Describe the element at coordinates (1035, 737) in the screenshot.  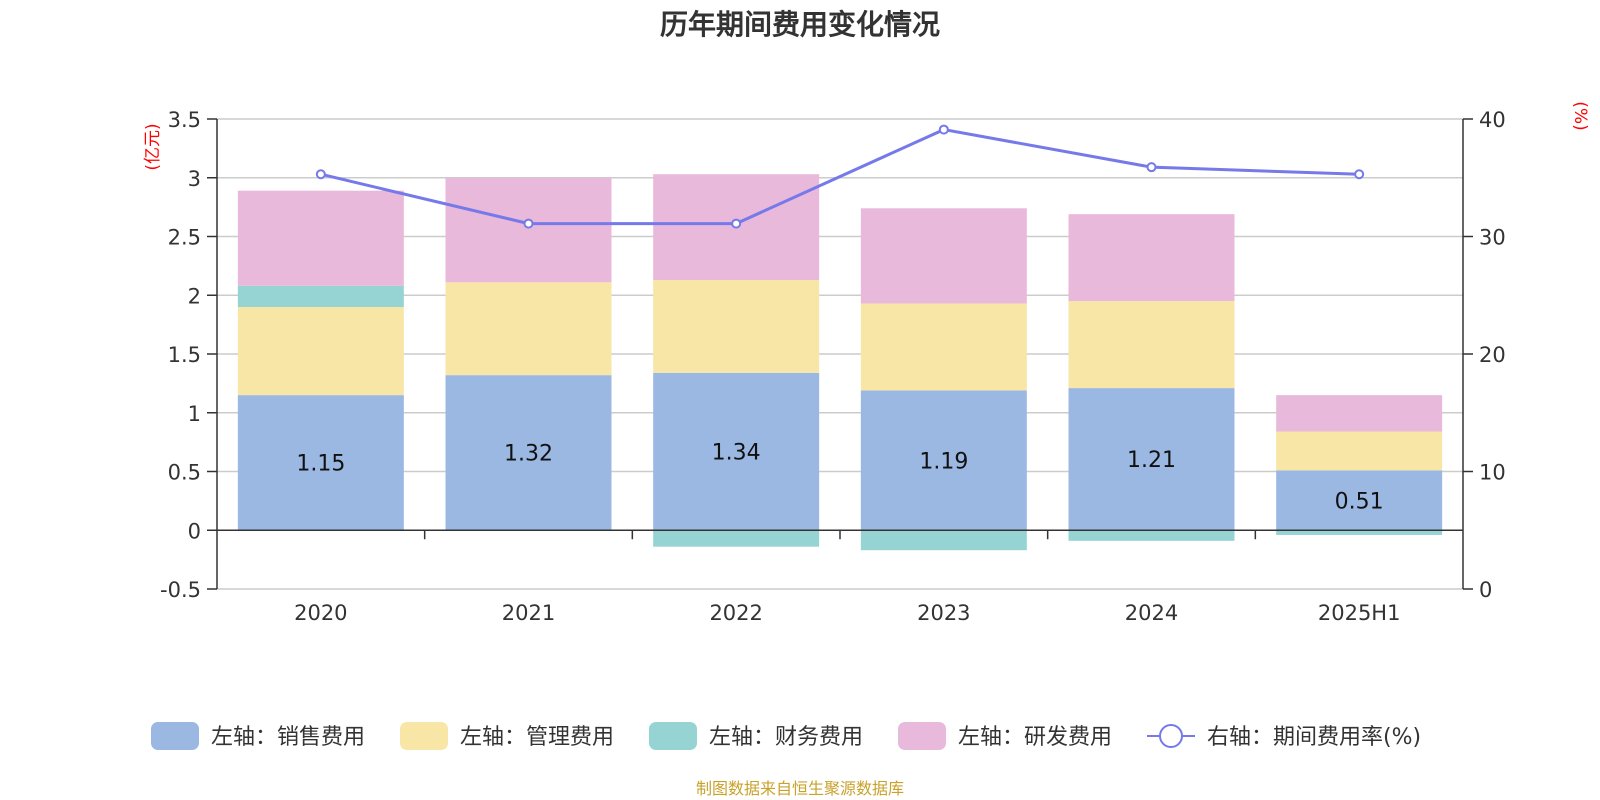
I see `legend-label: 左轴：研发费用` at that location.